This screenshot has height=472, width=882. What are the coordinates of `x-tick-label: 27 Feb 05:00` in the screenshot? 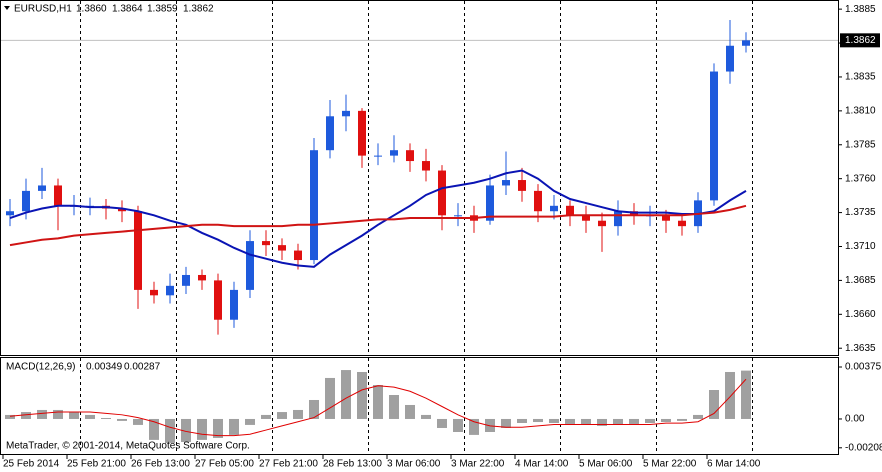 It's located at (224, 464).